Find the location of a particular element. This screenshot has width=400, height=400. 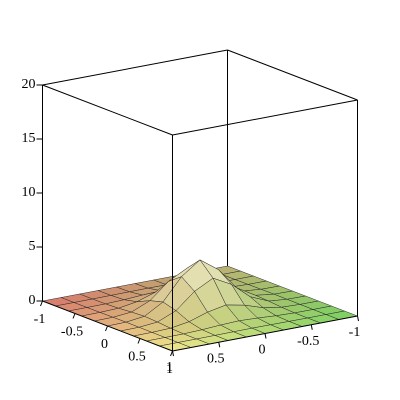

z-tick-label: 10 is located at coordinates (29, 192).